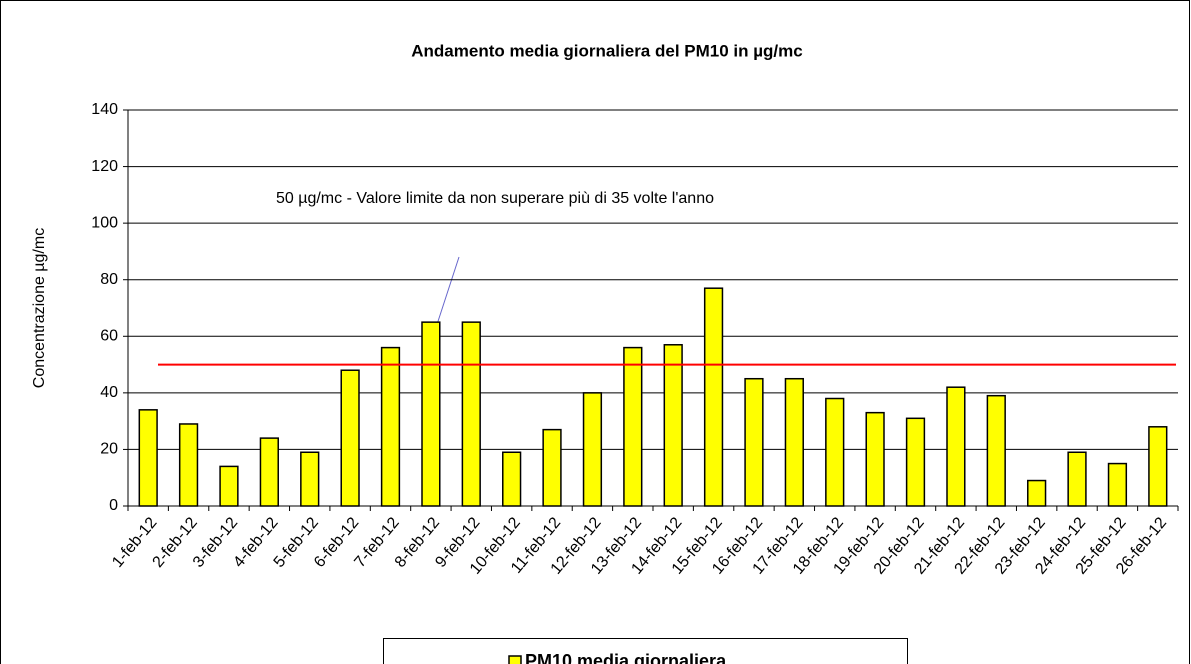 The width and height of the screenshot is (1191, 664). What do you see at coordinates (104, 222) in the screenshot?
I see `y-tick-label: 100` at bounding box center [104, 222].